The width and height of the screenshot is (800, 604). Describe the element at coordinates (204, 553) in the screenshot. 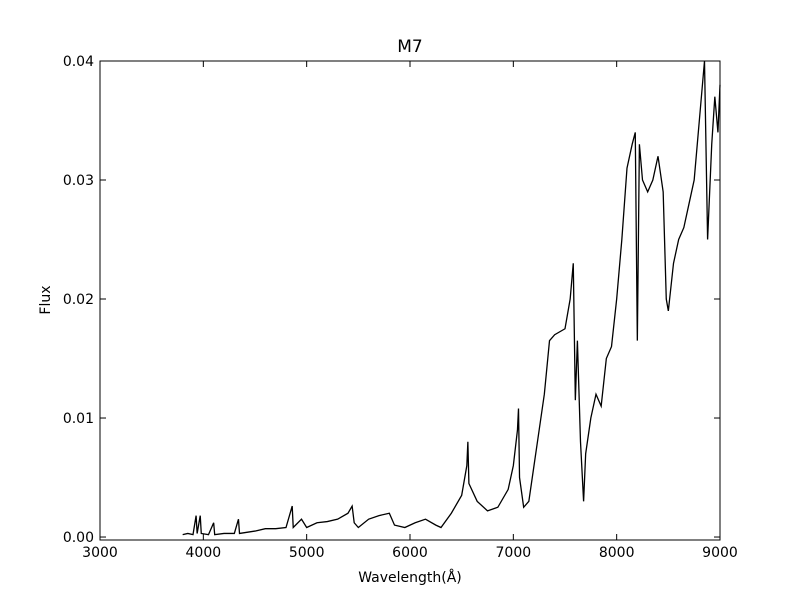

I see `x-tick-label: 4000` at that location.